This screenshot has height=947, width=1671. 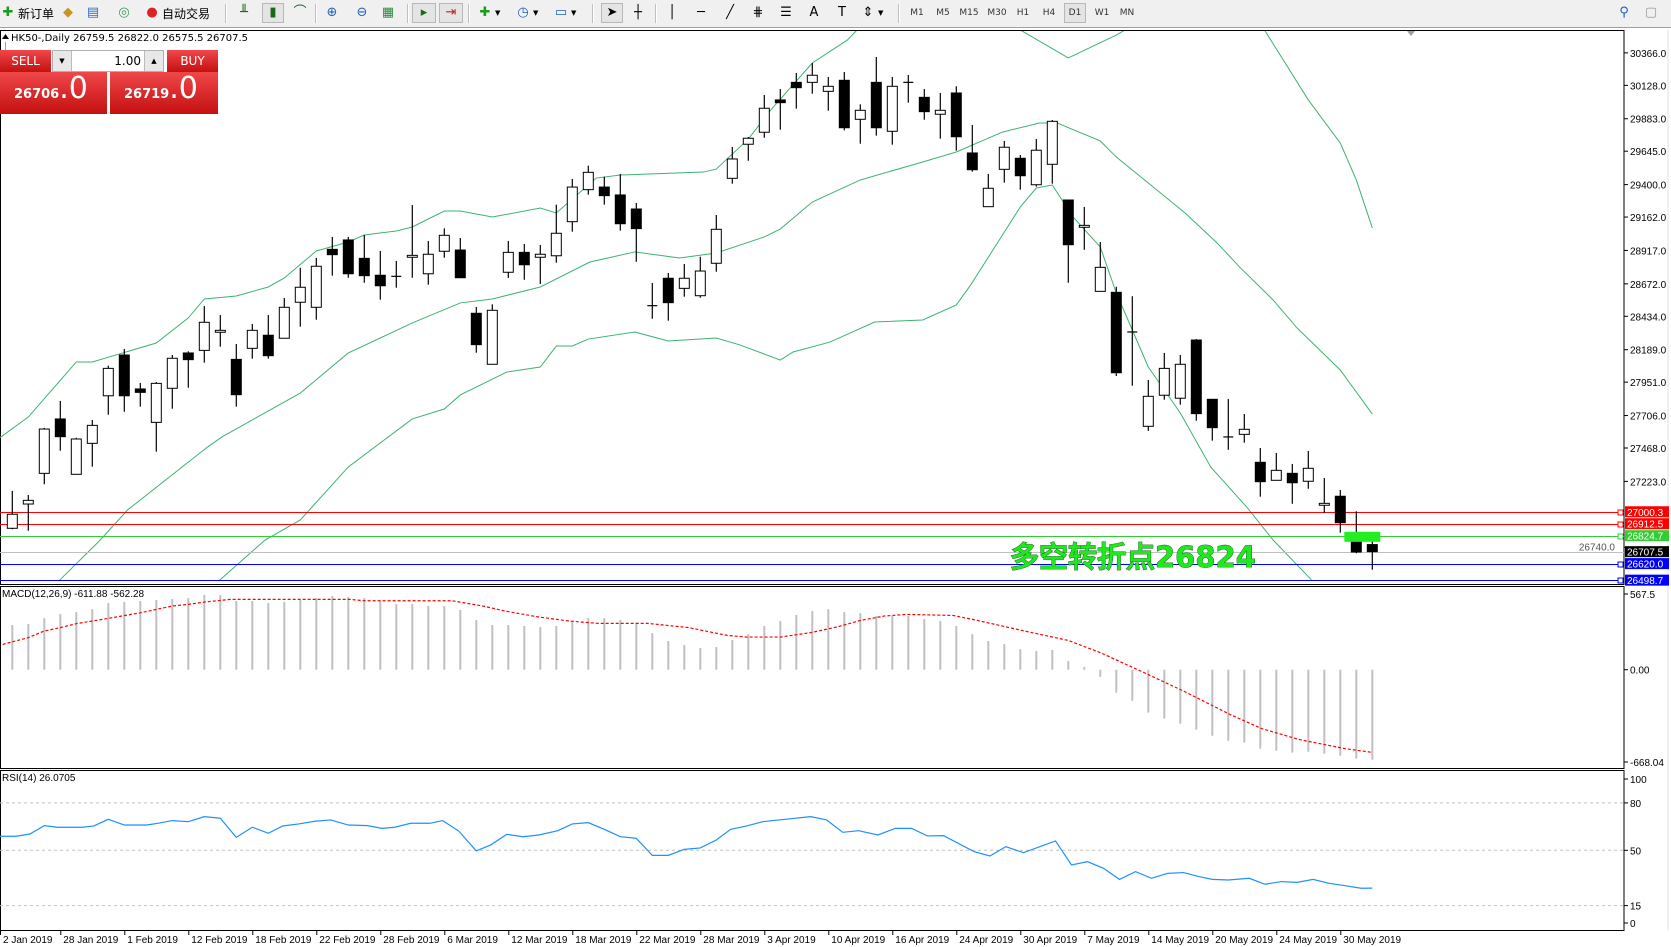 What do you see at coordinates (969, 13) in the screenshot?
I see `timeframe-m15: M15` at bounding box center [969, 13].